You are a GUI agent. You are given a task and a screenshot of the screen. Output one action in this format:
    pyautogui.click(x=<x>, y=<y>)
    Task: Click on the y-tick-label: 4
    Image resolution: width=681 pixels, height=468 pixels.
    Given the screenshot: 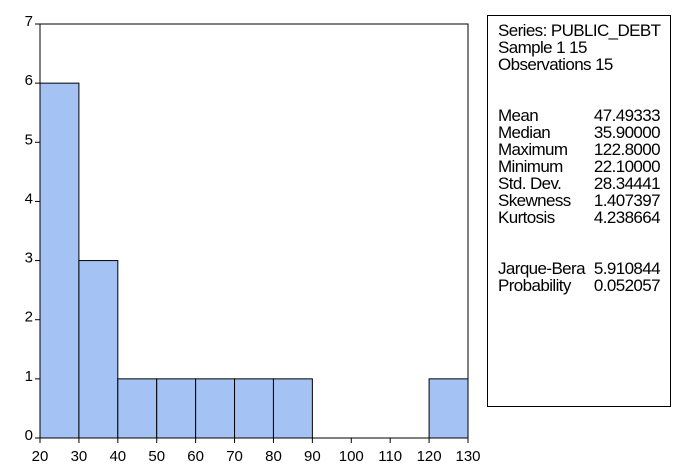 What is the action you would take?
    pyautogui.click(x=29, y=198)
    